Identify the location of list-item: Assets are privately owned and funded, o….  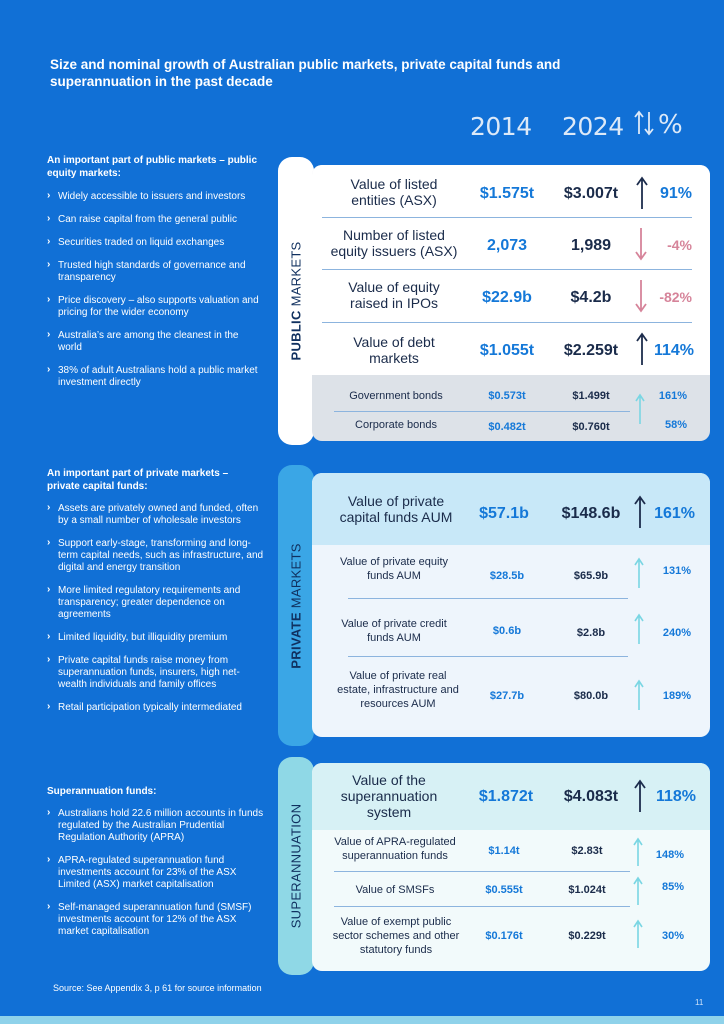
(156, 514).